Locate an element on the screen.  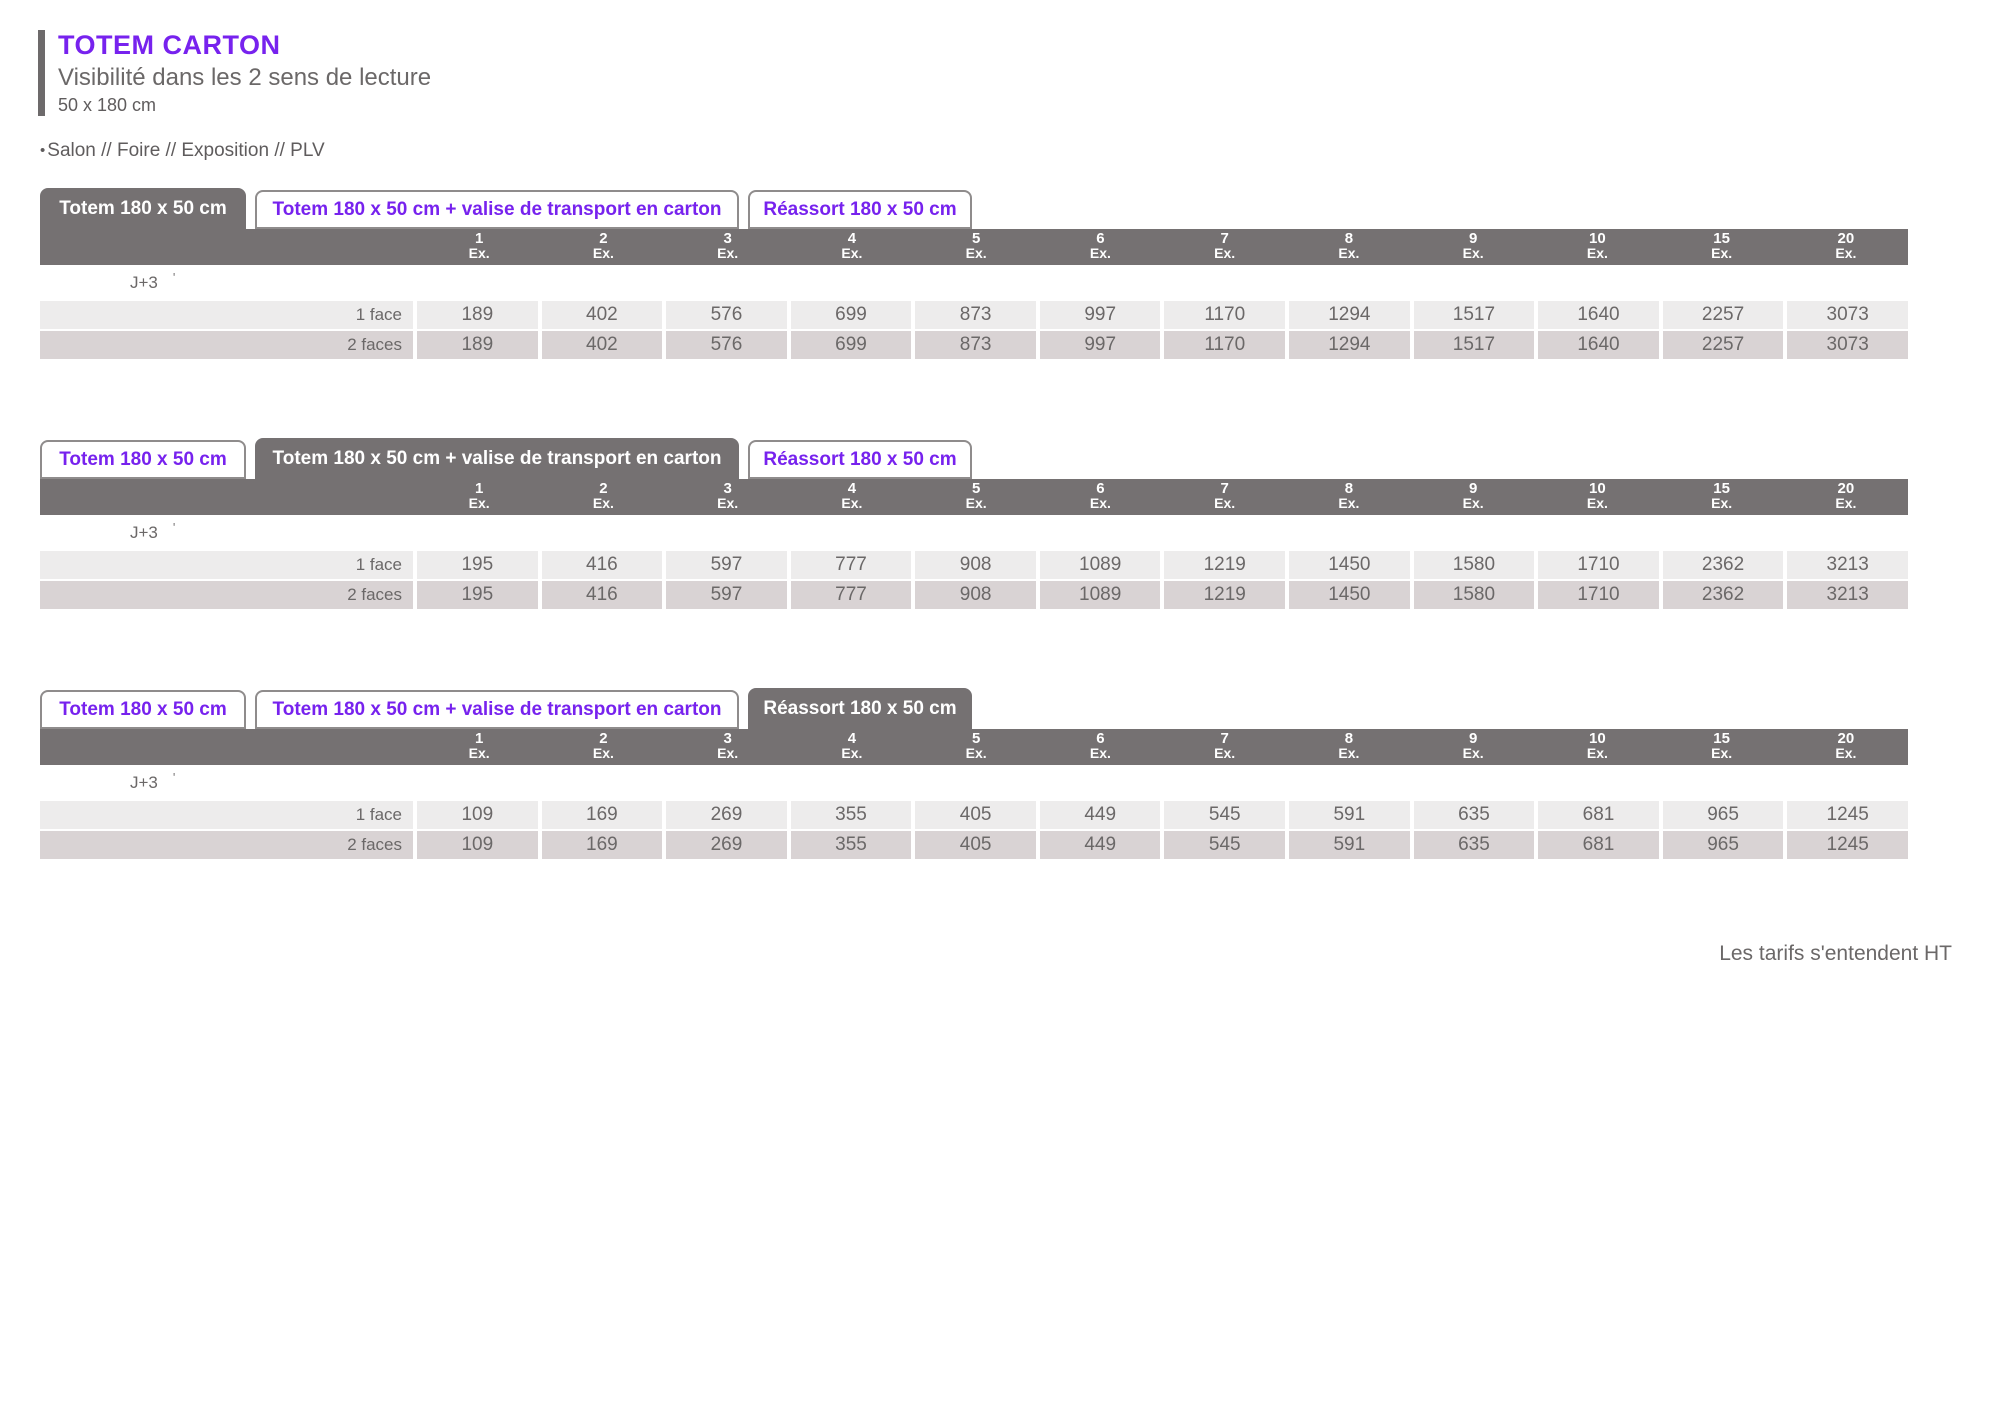
delay-label: J+3 is located at coordinates (144, 282).